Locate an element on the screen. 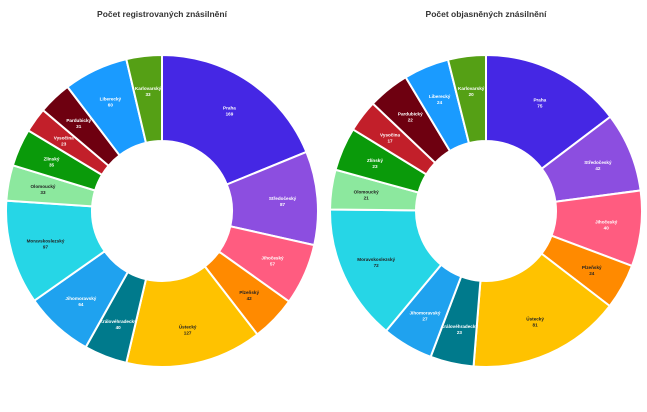  donut-slice-moravskoslezsky is located at coordinates (386, 270).